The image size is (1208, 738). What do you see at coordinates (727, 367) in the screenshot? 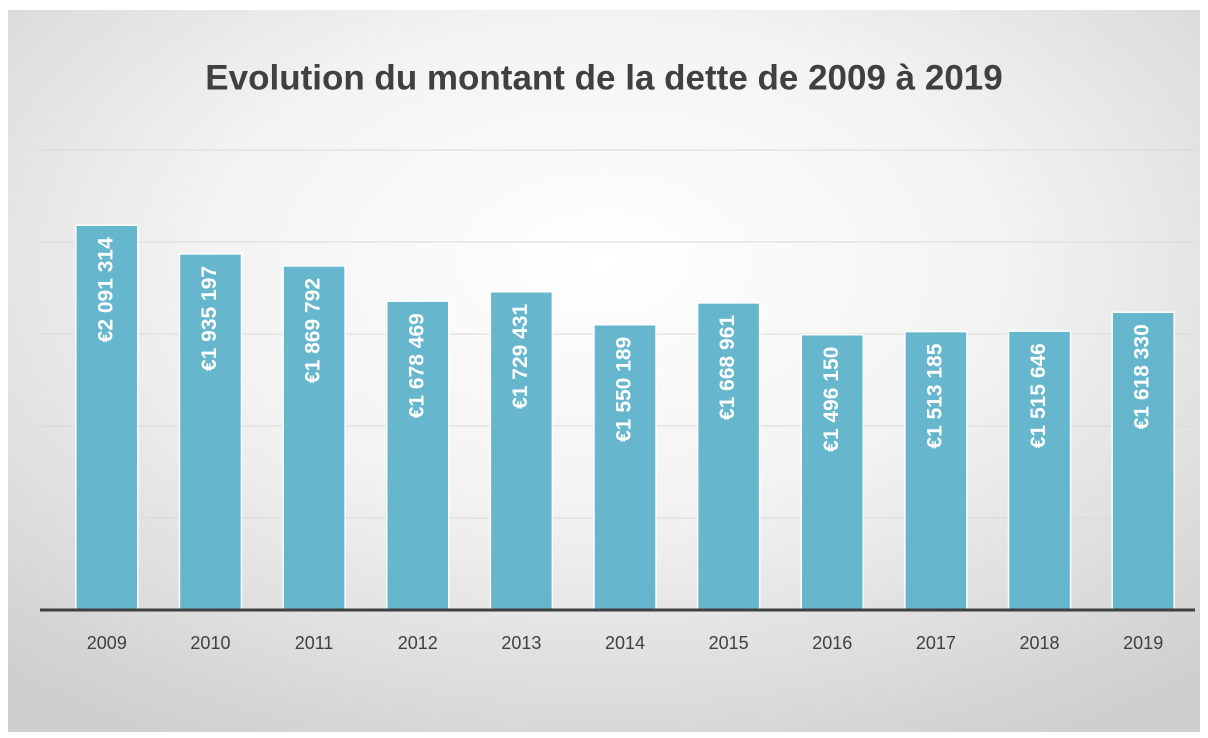
I see `data-label: €1 668 961` at bounding box center [727, 367].